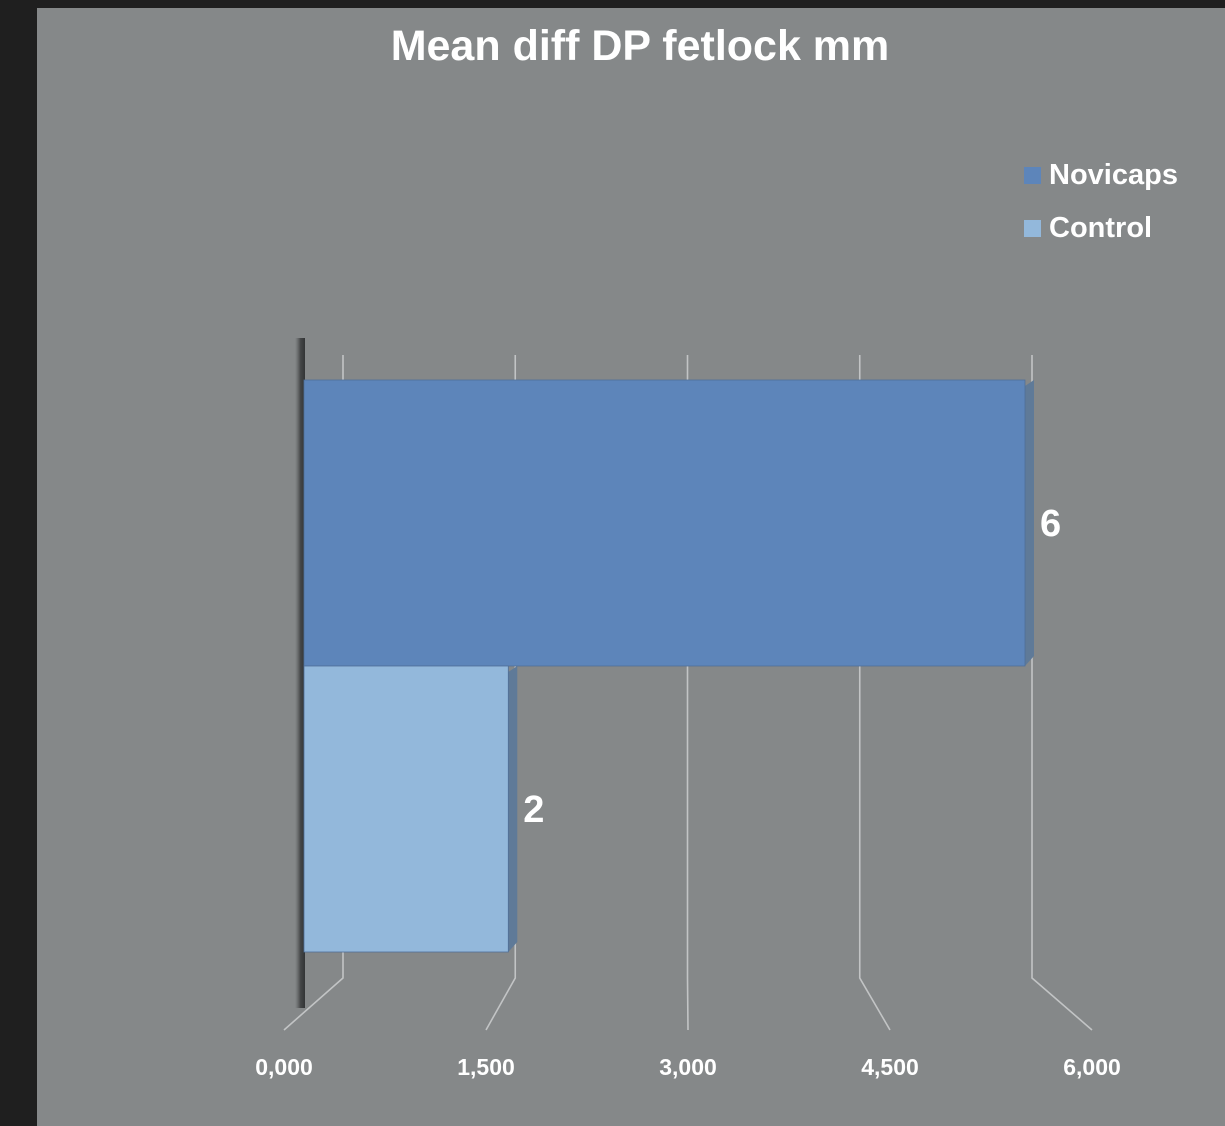  Describe the element at coordinates (1050, 524) in the screenshot. I see `data-label-novicaps: 6` at that location.